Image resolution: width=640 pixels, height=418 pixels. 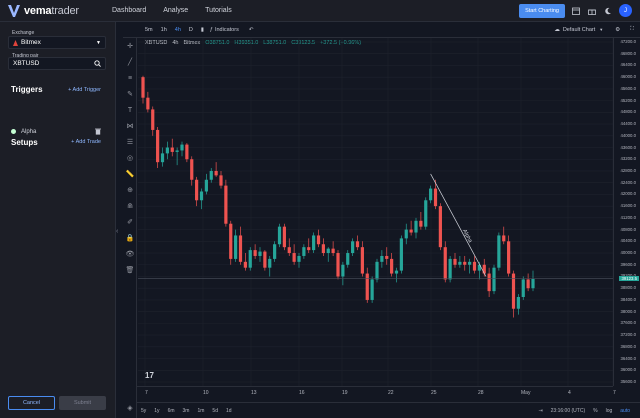 What do you see at coordinates (130, 222) in the screenshot?
I see `pencil-lock-icon: ✐` at bounding box center [130, 222].